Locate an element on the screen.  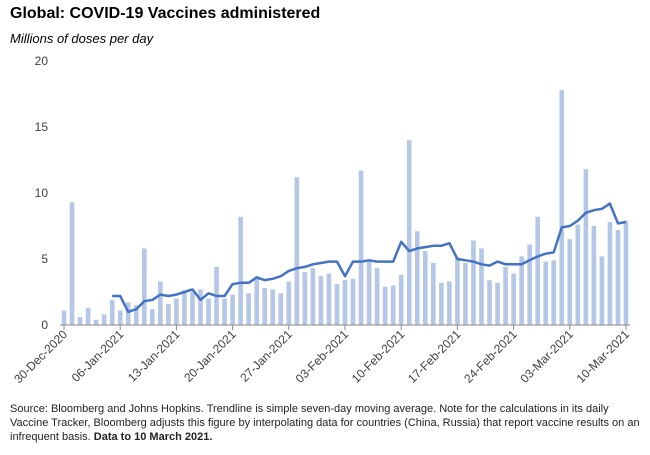
x-tick-label: 10-Mar-2021 is located at coordinates (603, 356).